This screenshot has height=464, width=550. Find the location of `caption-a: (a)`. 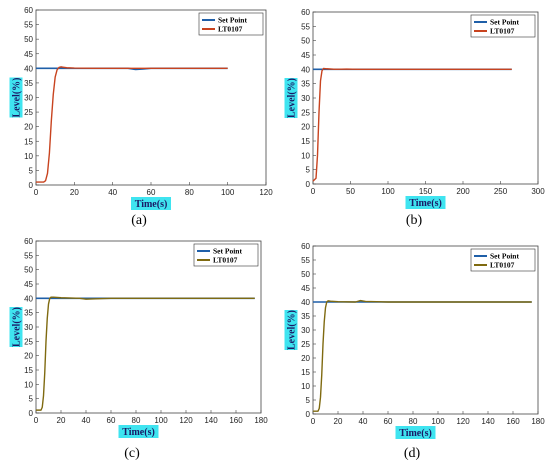

caption-a: (a) is located at coordinates (139, 220).